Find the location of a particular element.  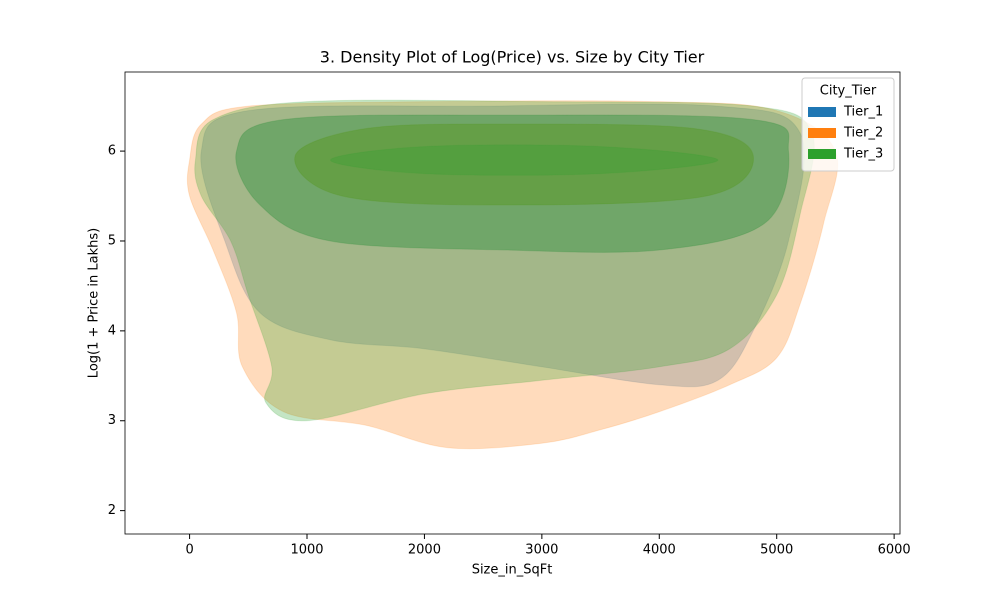

x-tick-label: 5000 is located at coordinates (776, 550).